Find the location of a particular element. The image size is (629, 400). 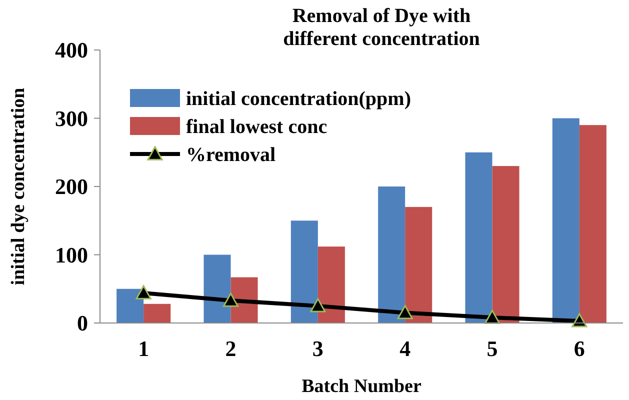

x-tick-label: 6 is located at coordinates (579, 348).